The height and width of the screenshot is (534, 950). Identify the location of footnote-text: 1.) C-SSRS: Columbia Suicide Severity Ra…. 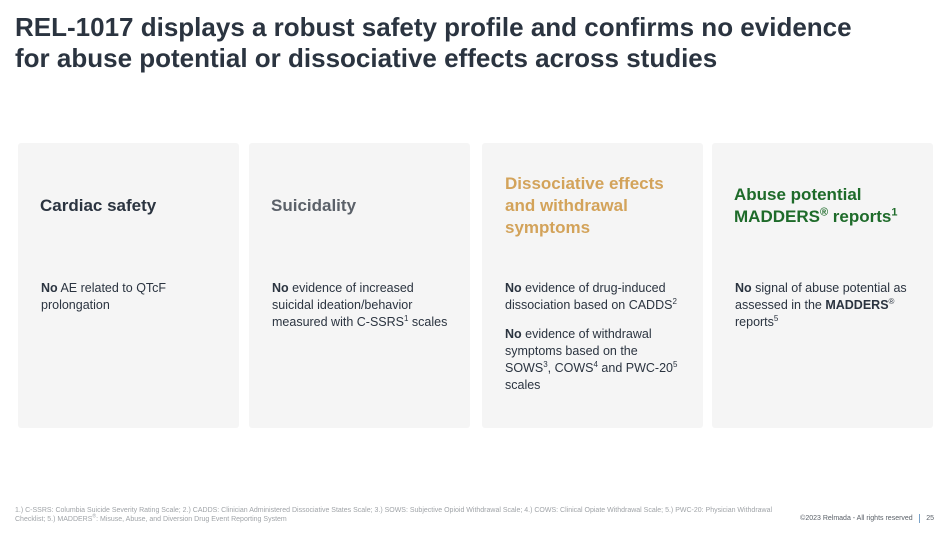
(394, 515).